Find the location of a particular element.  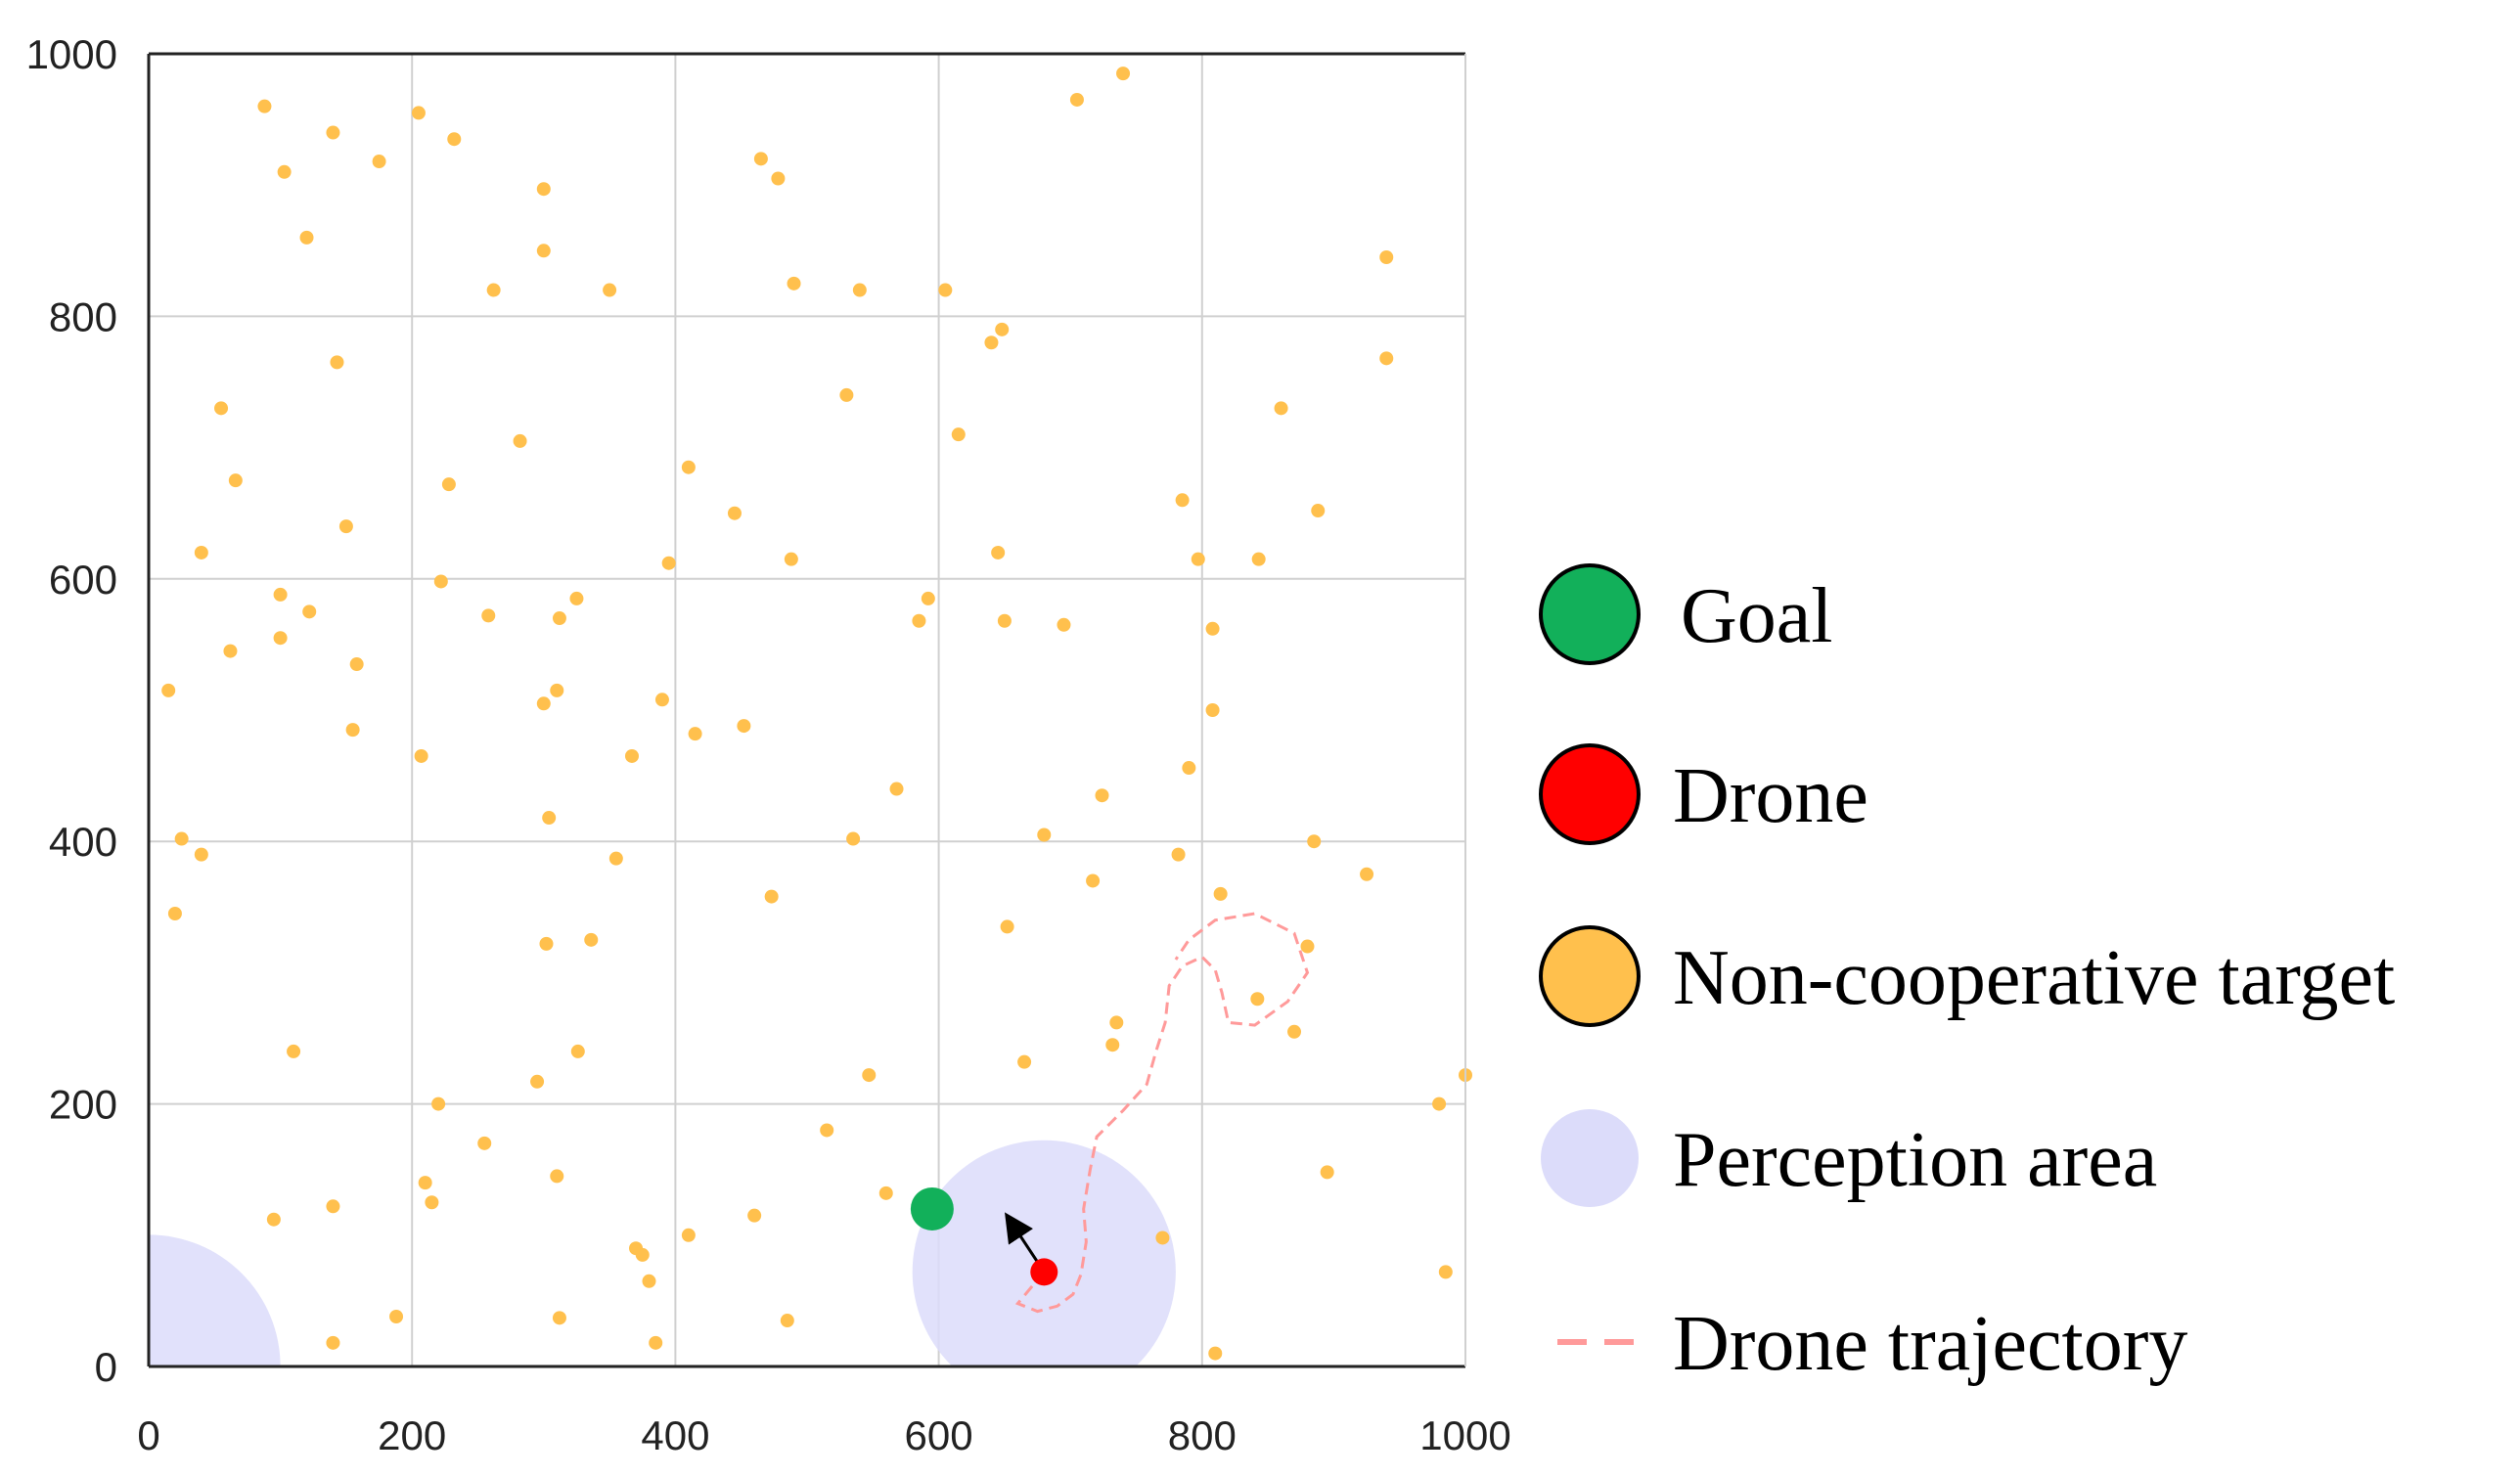

perception-area is located at coordinates (1044, 1253).